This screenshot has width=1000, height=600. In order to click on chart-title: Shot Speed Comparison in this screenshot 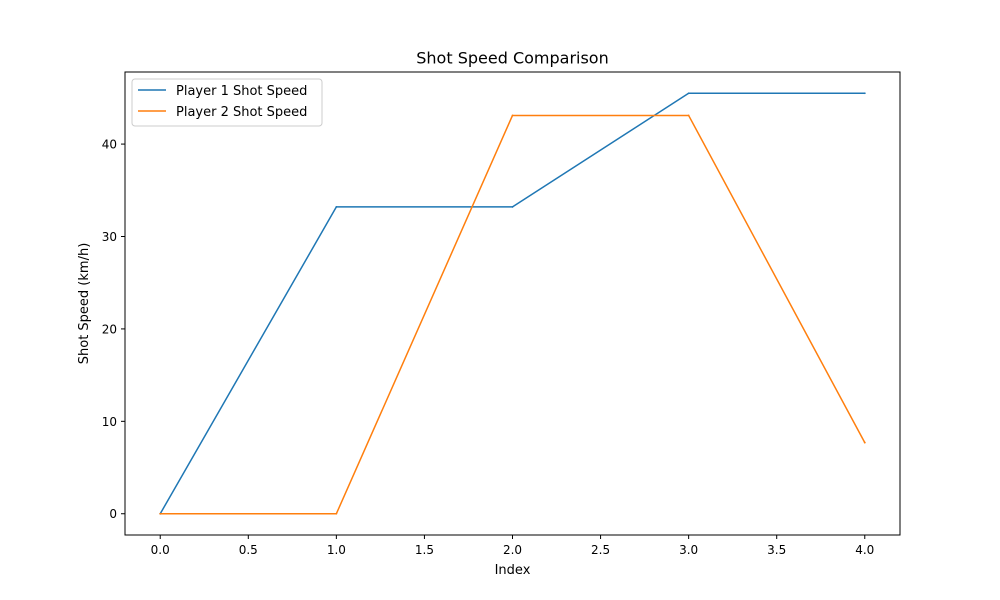, I will do `click(512, 58)`.